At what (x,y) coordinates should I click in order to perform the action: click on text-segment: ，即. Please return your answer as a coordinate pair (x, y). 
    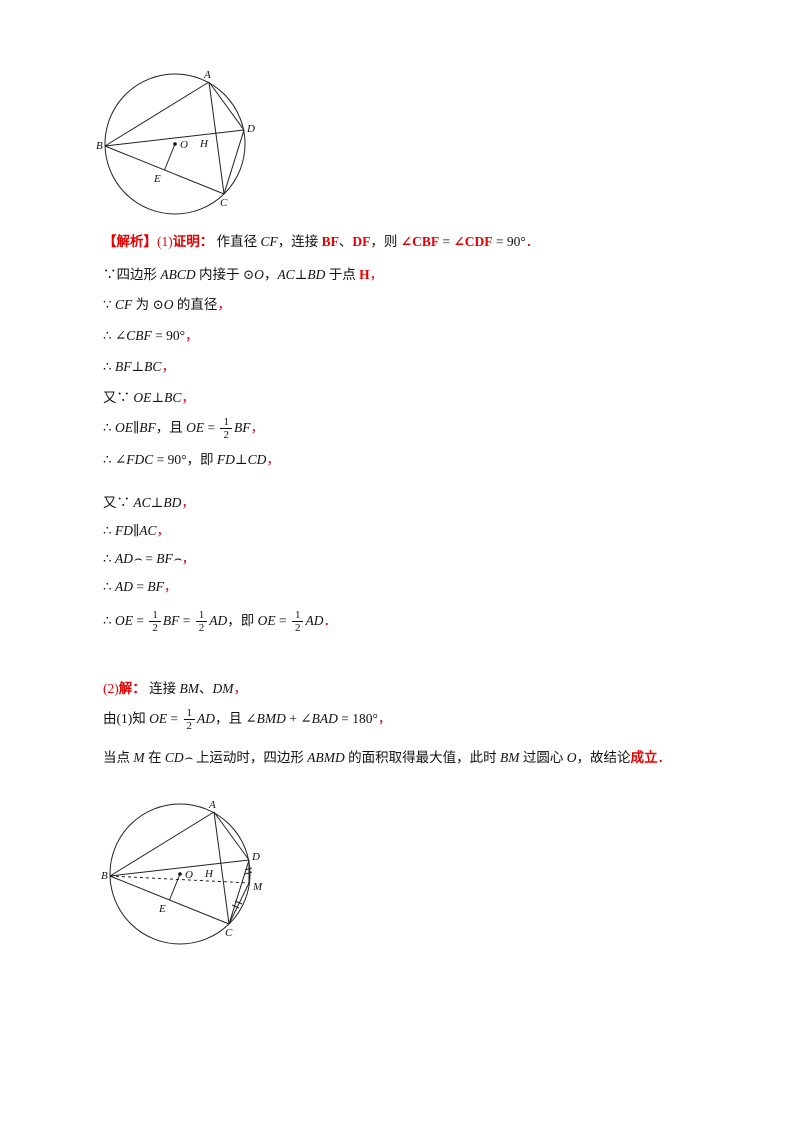
    Looking at the image, I should click on (242, 621).